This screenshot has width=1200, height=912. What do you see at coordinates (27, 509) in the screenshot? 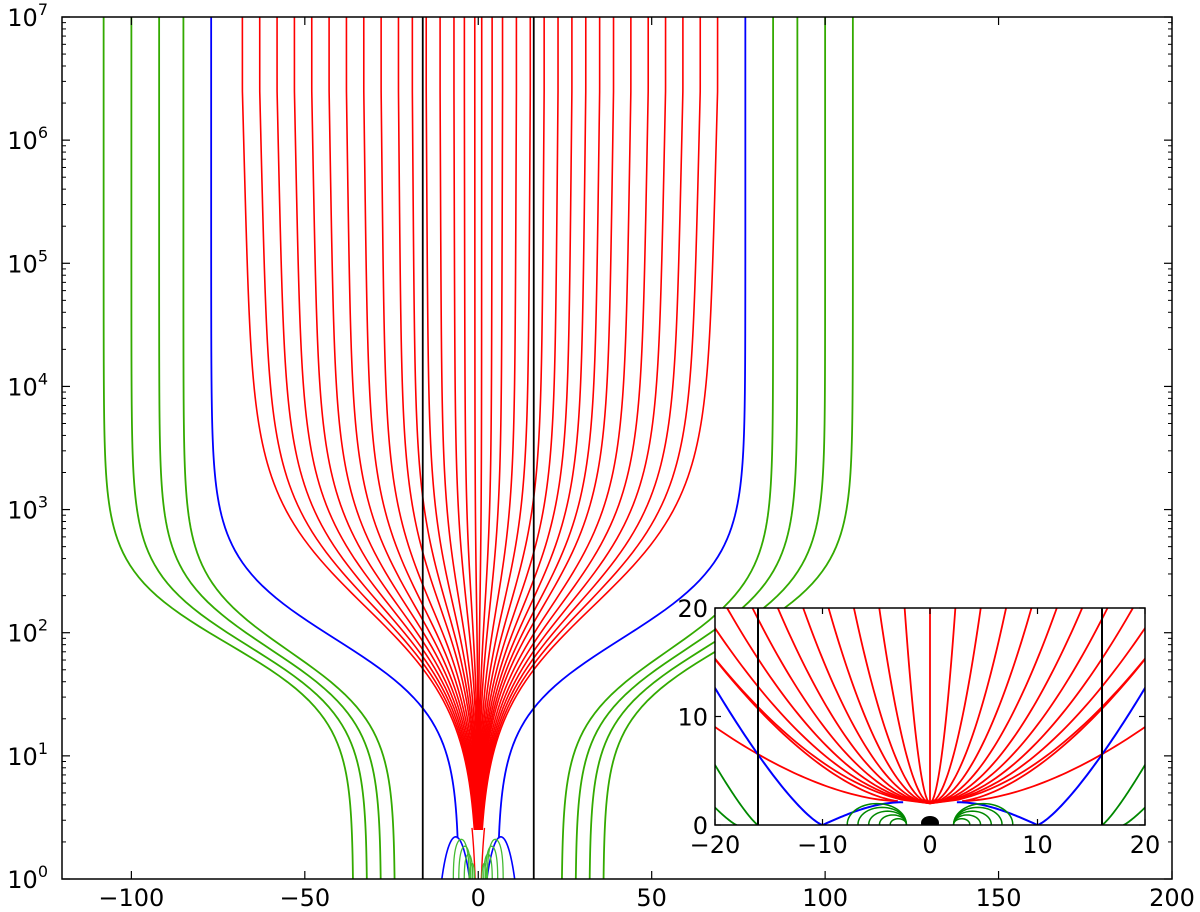
I see `y-tick-label: 10³` at bounding box center [27, 509].